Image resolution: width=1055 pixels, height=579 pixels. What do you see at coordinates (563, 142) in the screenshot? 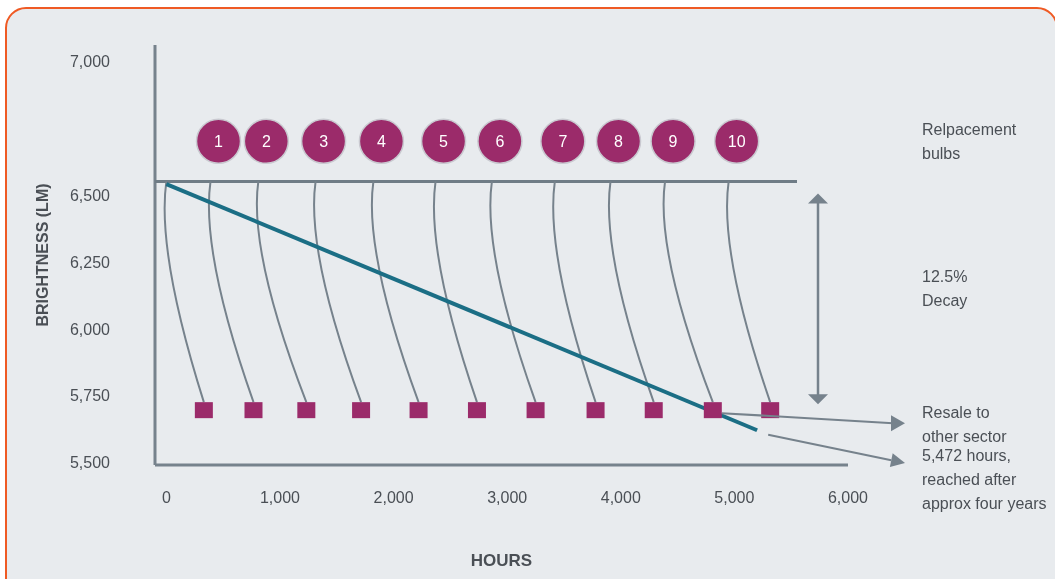
I see `annotation: 7` at bounding box center [563, 142].